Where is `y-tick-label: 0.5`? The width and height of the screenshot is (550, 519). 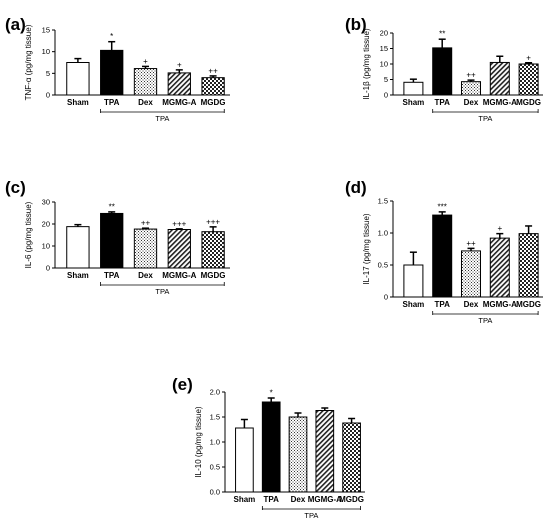
y-tick-label: 0.5 is located at coordinates (383, 265).